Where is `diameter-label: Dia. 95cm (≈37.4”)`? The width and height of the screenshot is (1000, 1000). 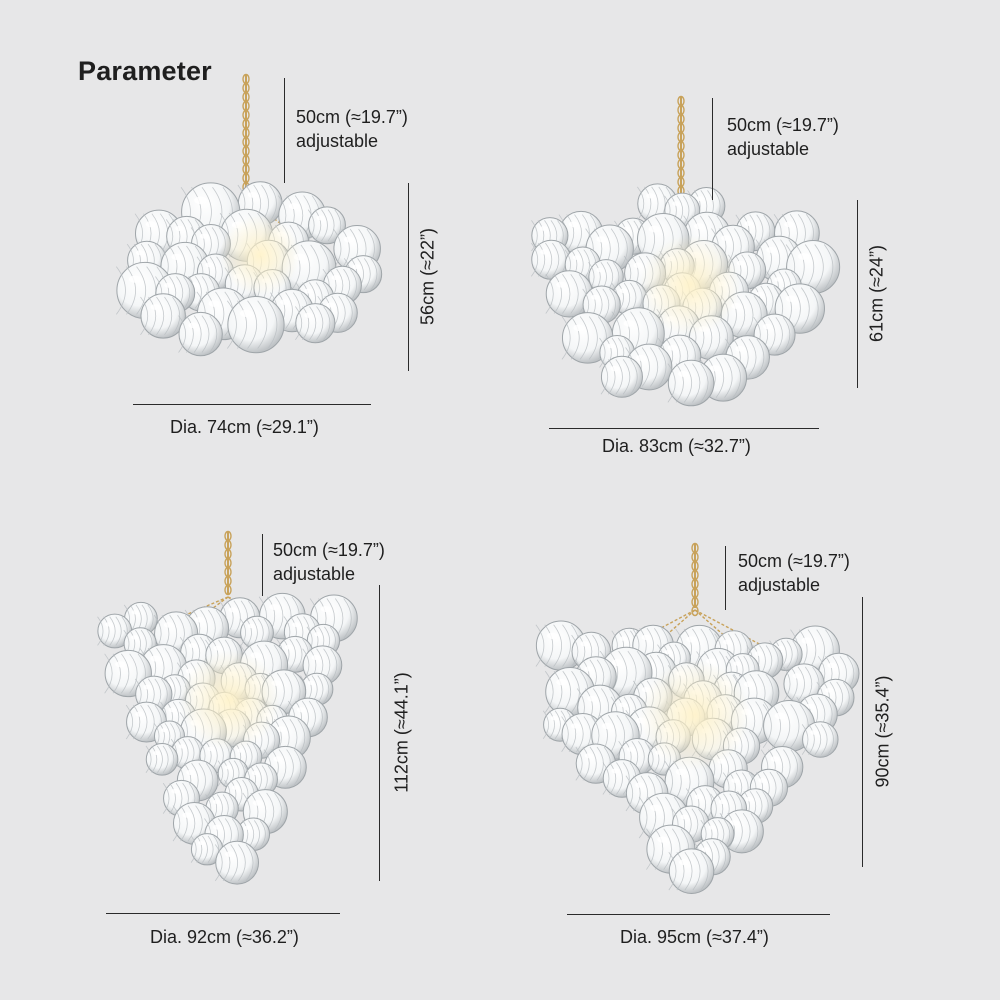
diameter-label: Dia. 95cm (≈37.4”) is located at coordinates (694, 937).